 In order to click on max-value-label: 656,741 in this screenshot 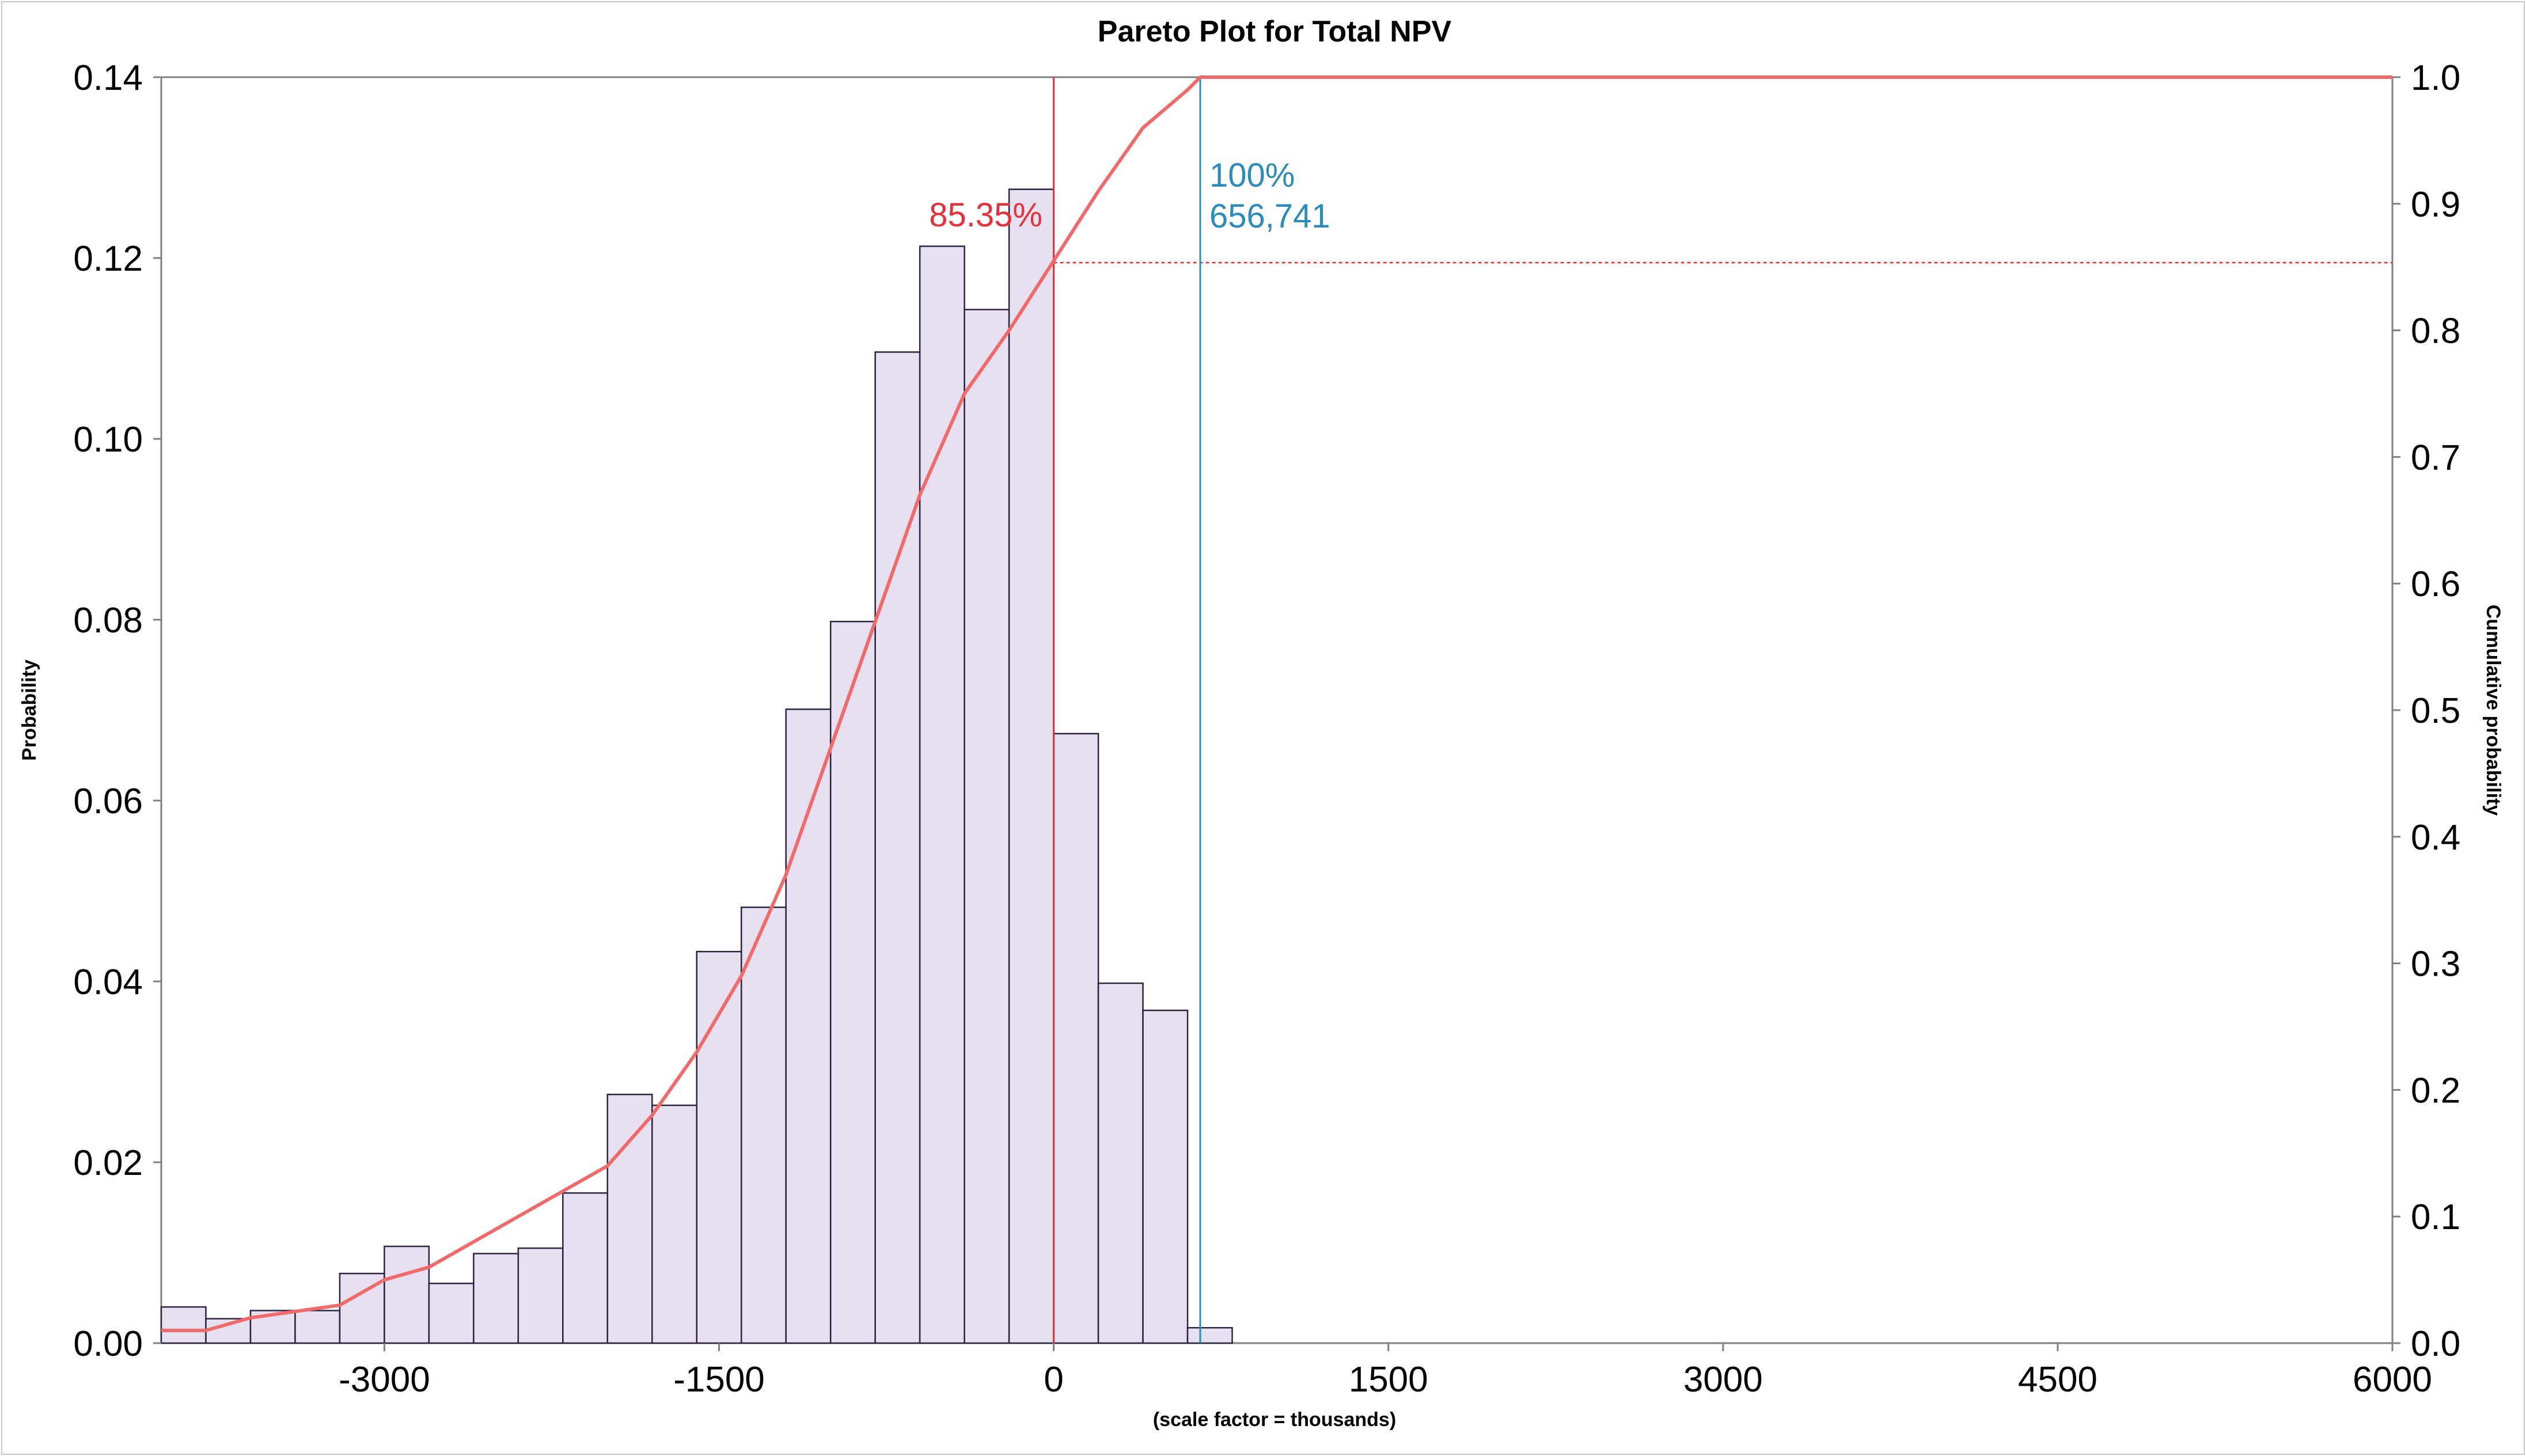, I will do `click(1269, 216)`.